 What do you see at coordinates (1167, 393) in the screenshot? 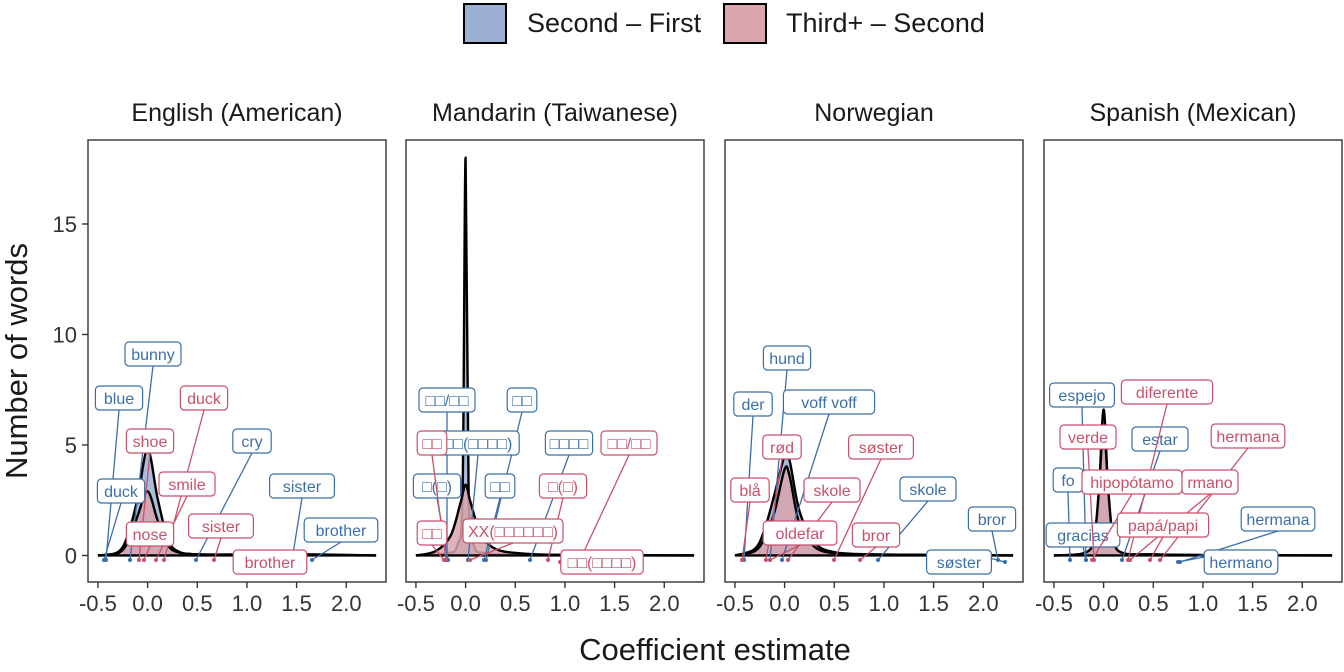
I see `annotation-label: diferente` at bounding box center [1167, 393].